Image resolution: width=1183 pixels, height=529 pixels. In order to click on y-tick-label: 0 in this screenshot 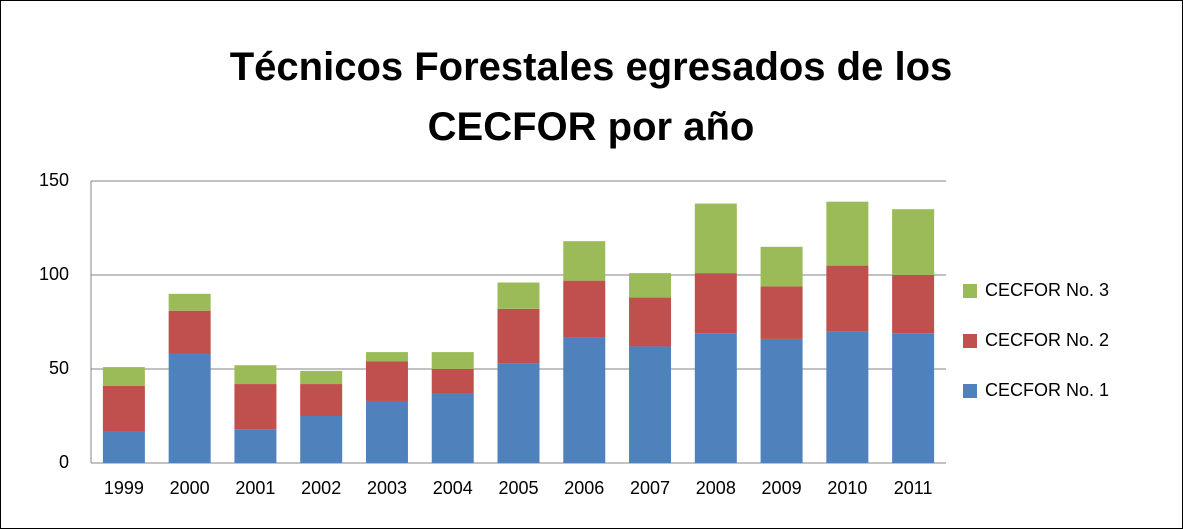, I will do `click(64, 462)`.